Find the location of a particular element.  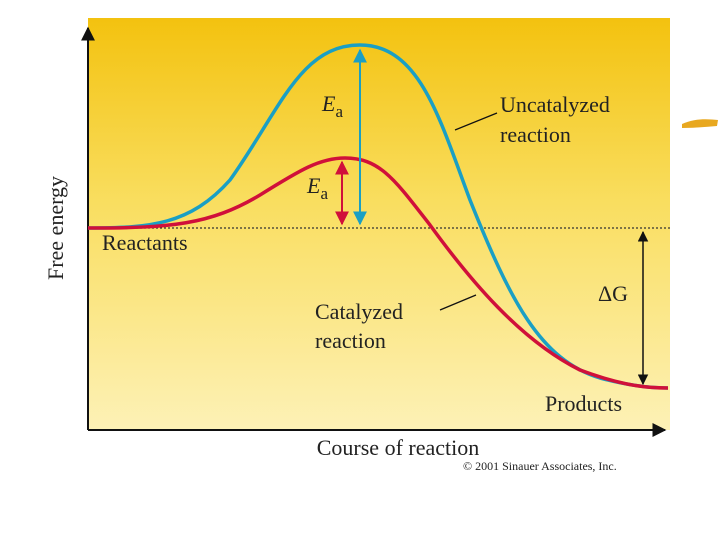

products-label: Products is located at coordinates (583, 403).